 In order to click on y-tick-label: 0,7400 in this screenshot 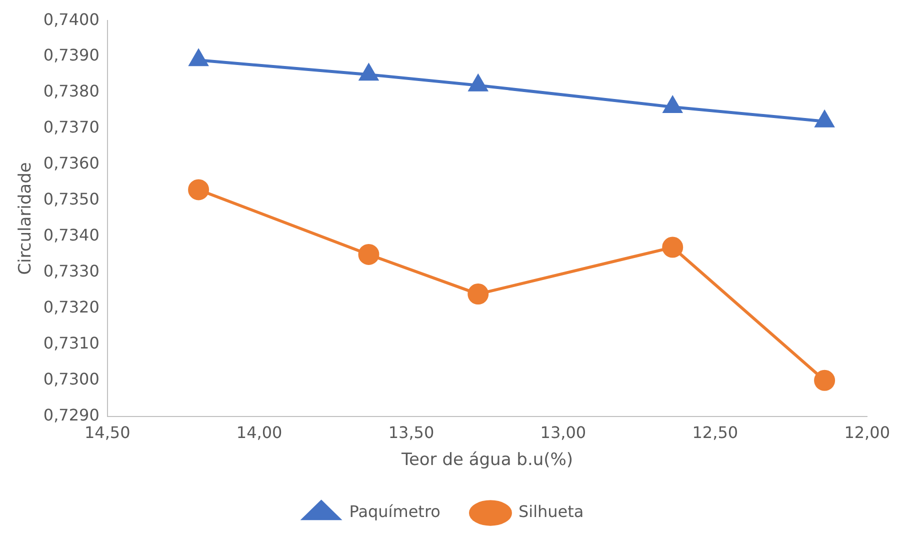, I will do `click(71, 19)`.